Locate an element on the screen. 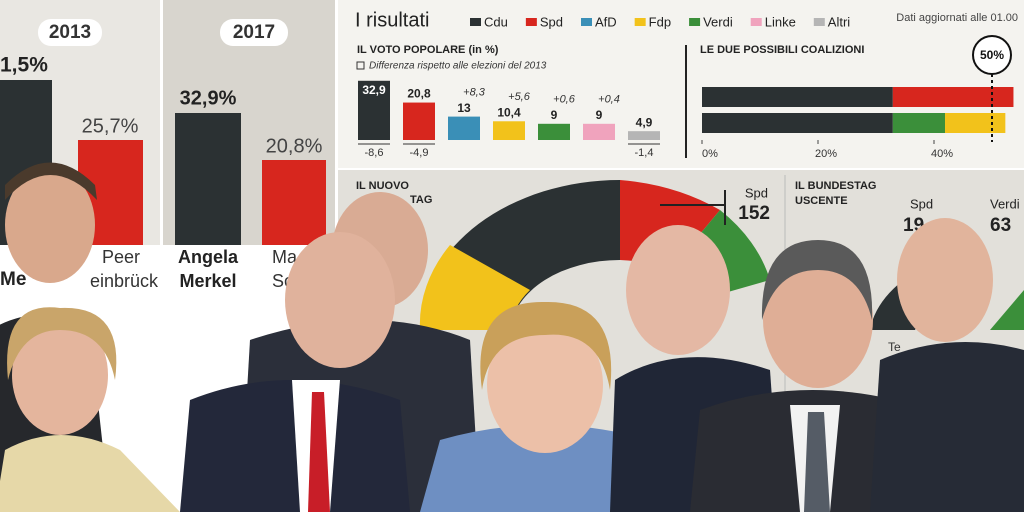 The image size is (1024, 512). tick-label: 40% is located at coordinates (942, 154).